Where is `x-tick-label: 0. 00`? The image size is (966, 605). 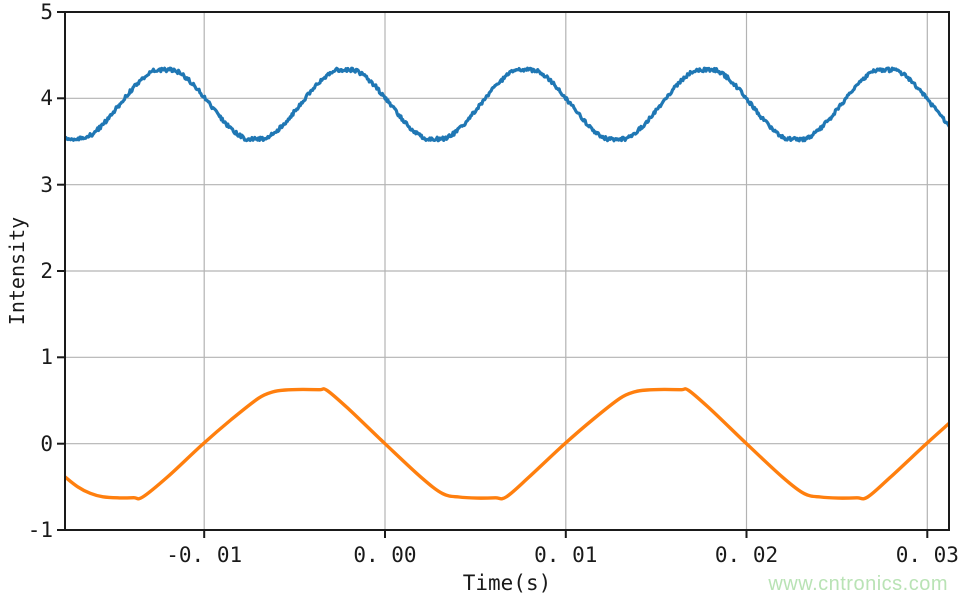
x-tick-label: 0. 00 is located at coordinates (385, 555).